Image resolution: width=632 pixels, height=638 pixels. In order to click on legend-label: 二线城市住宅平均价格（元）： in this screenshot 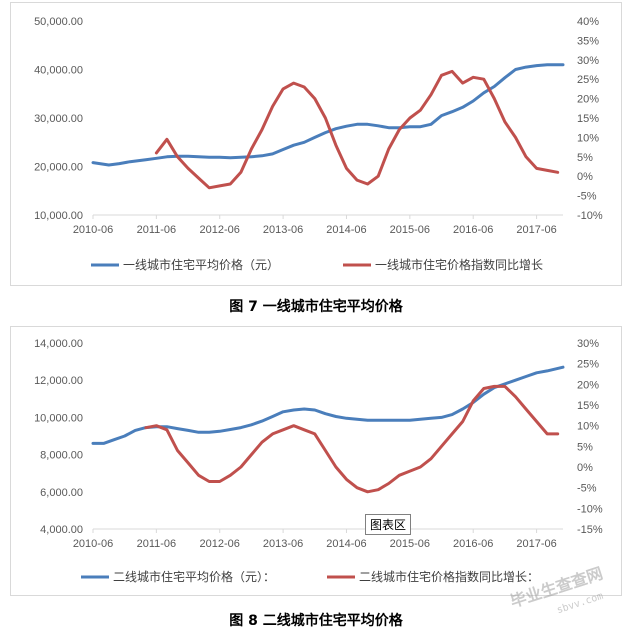, I will do `click(194, 576)`.